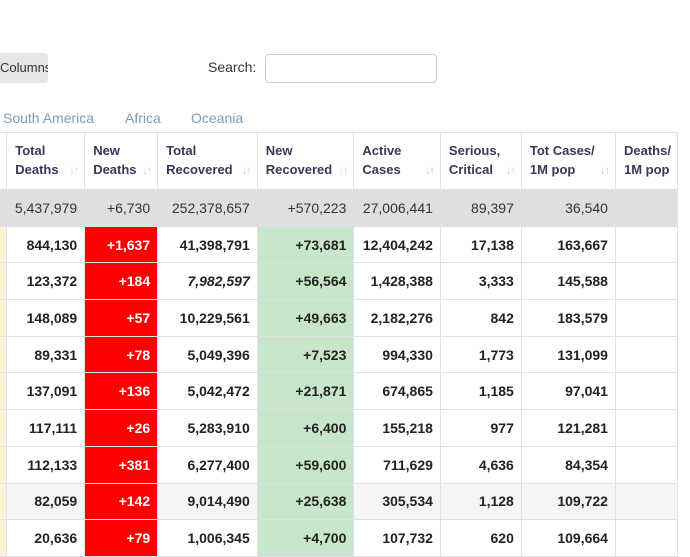 The width and height of the screenshot is (690, 557). I want to click on table-cell: 163,667, so click(568, 244).